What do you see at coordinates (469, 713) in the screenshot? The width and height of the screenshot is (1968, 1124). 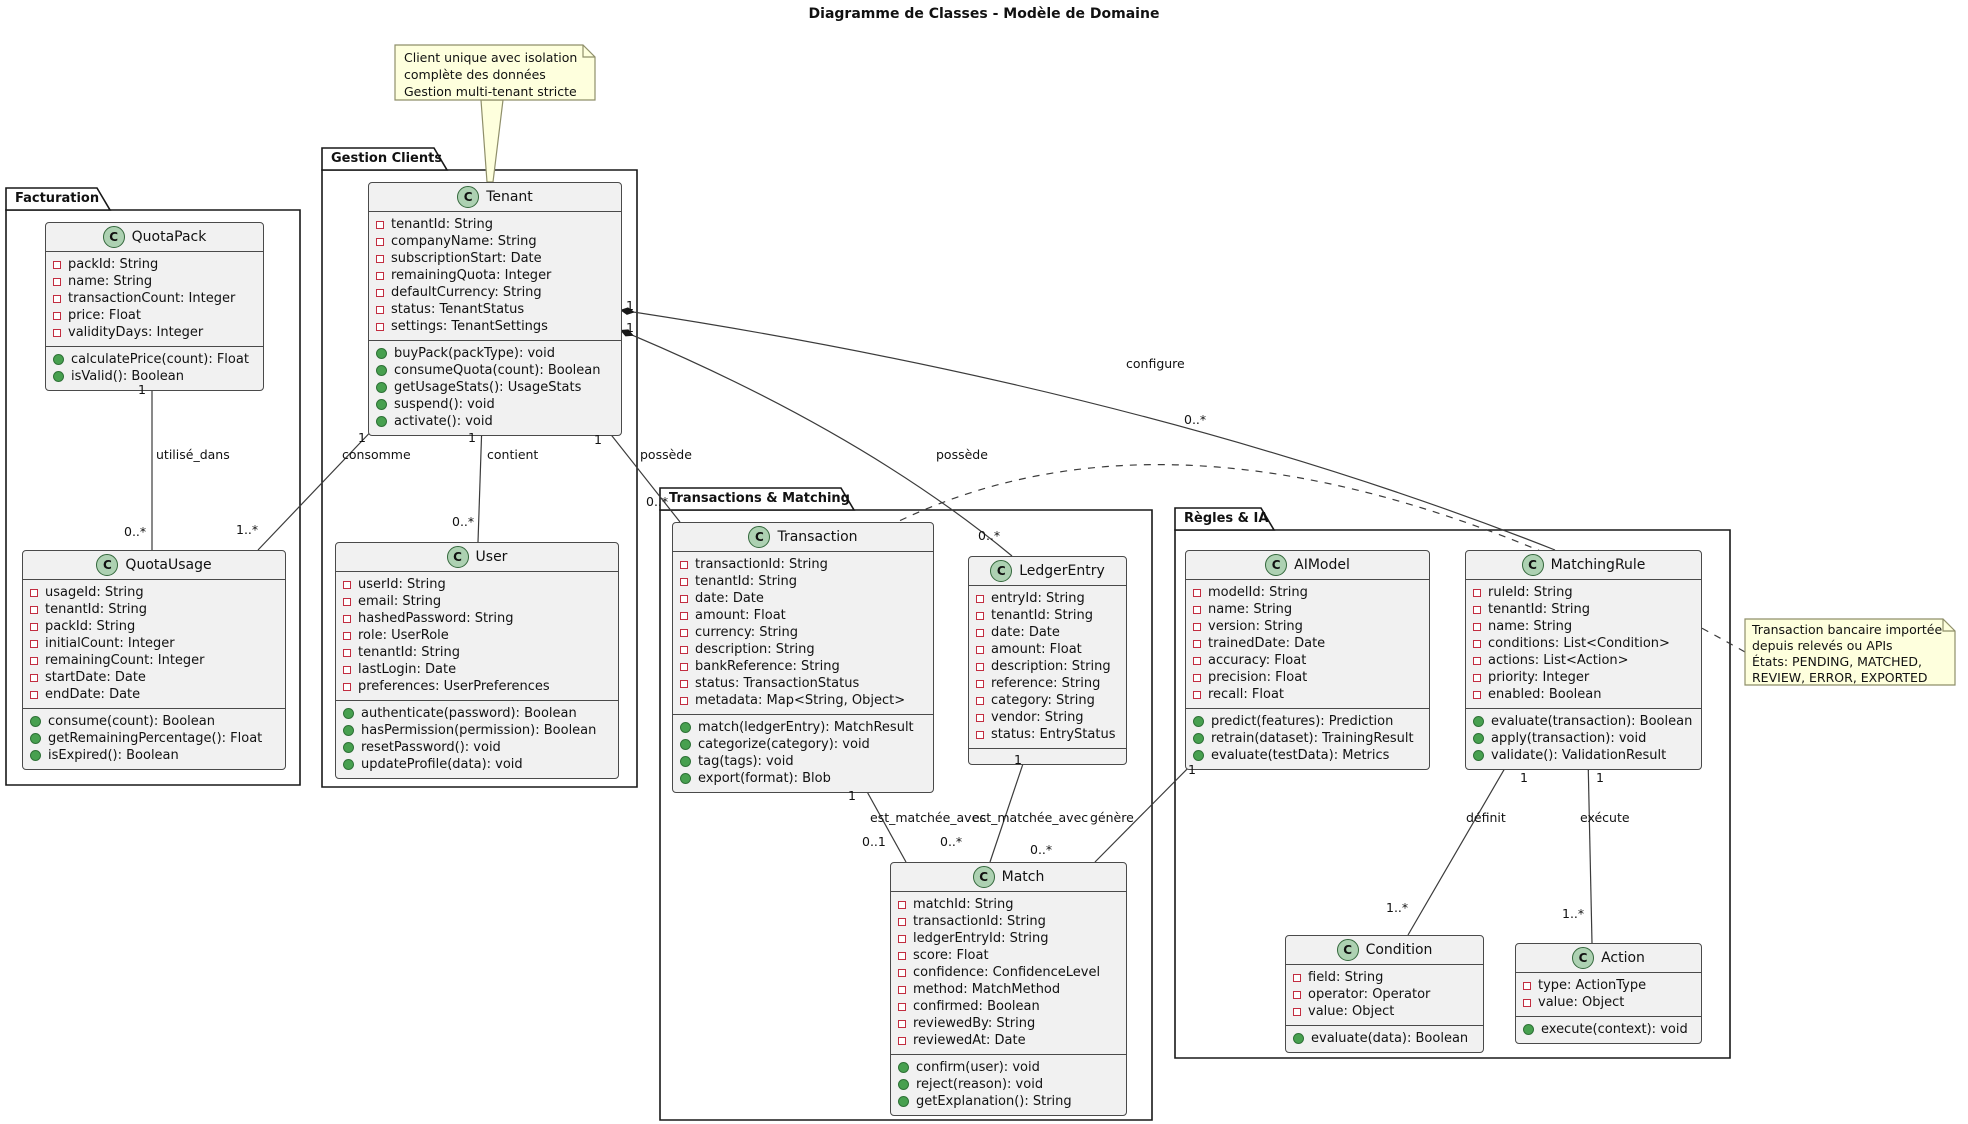 I see `method-text: authenticate(password): Boolean` at bounding box center [469, 713].